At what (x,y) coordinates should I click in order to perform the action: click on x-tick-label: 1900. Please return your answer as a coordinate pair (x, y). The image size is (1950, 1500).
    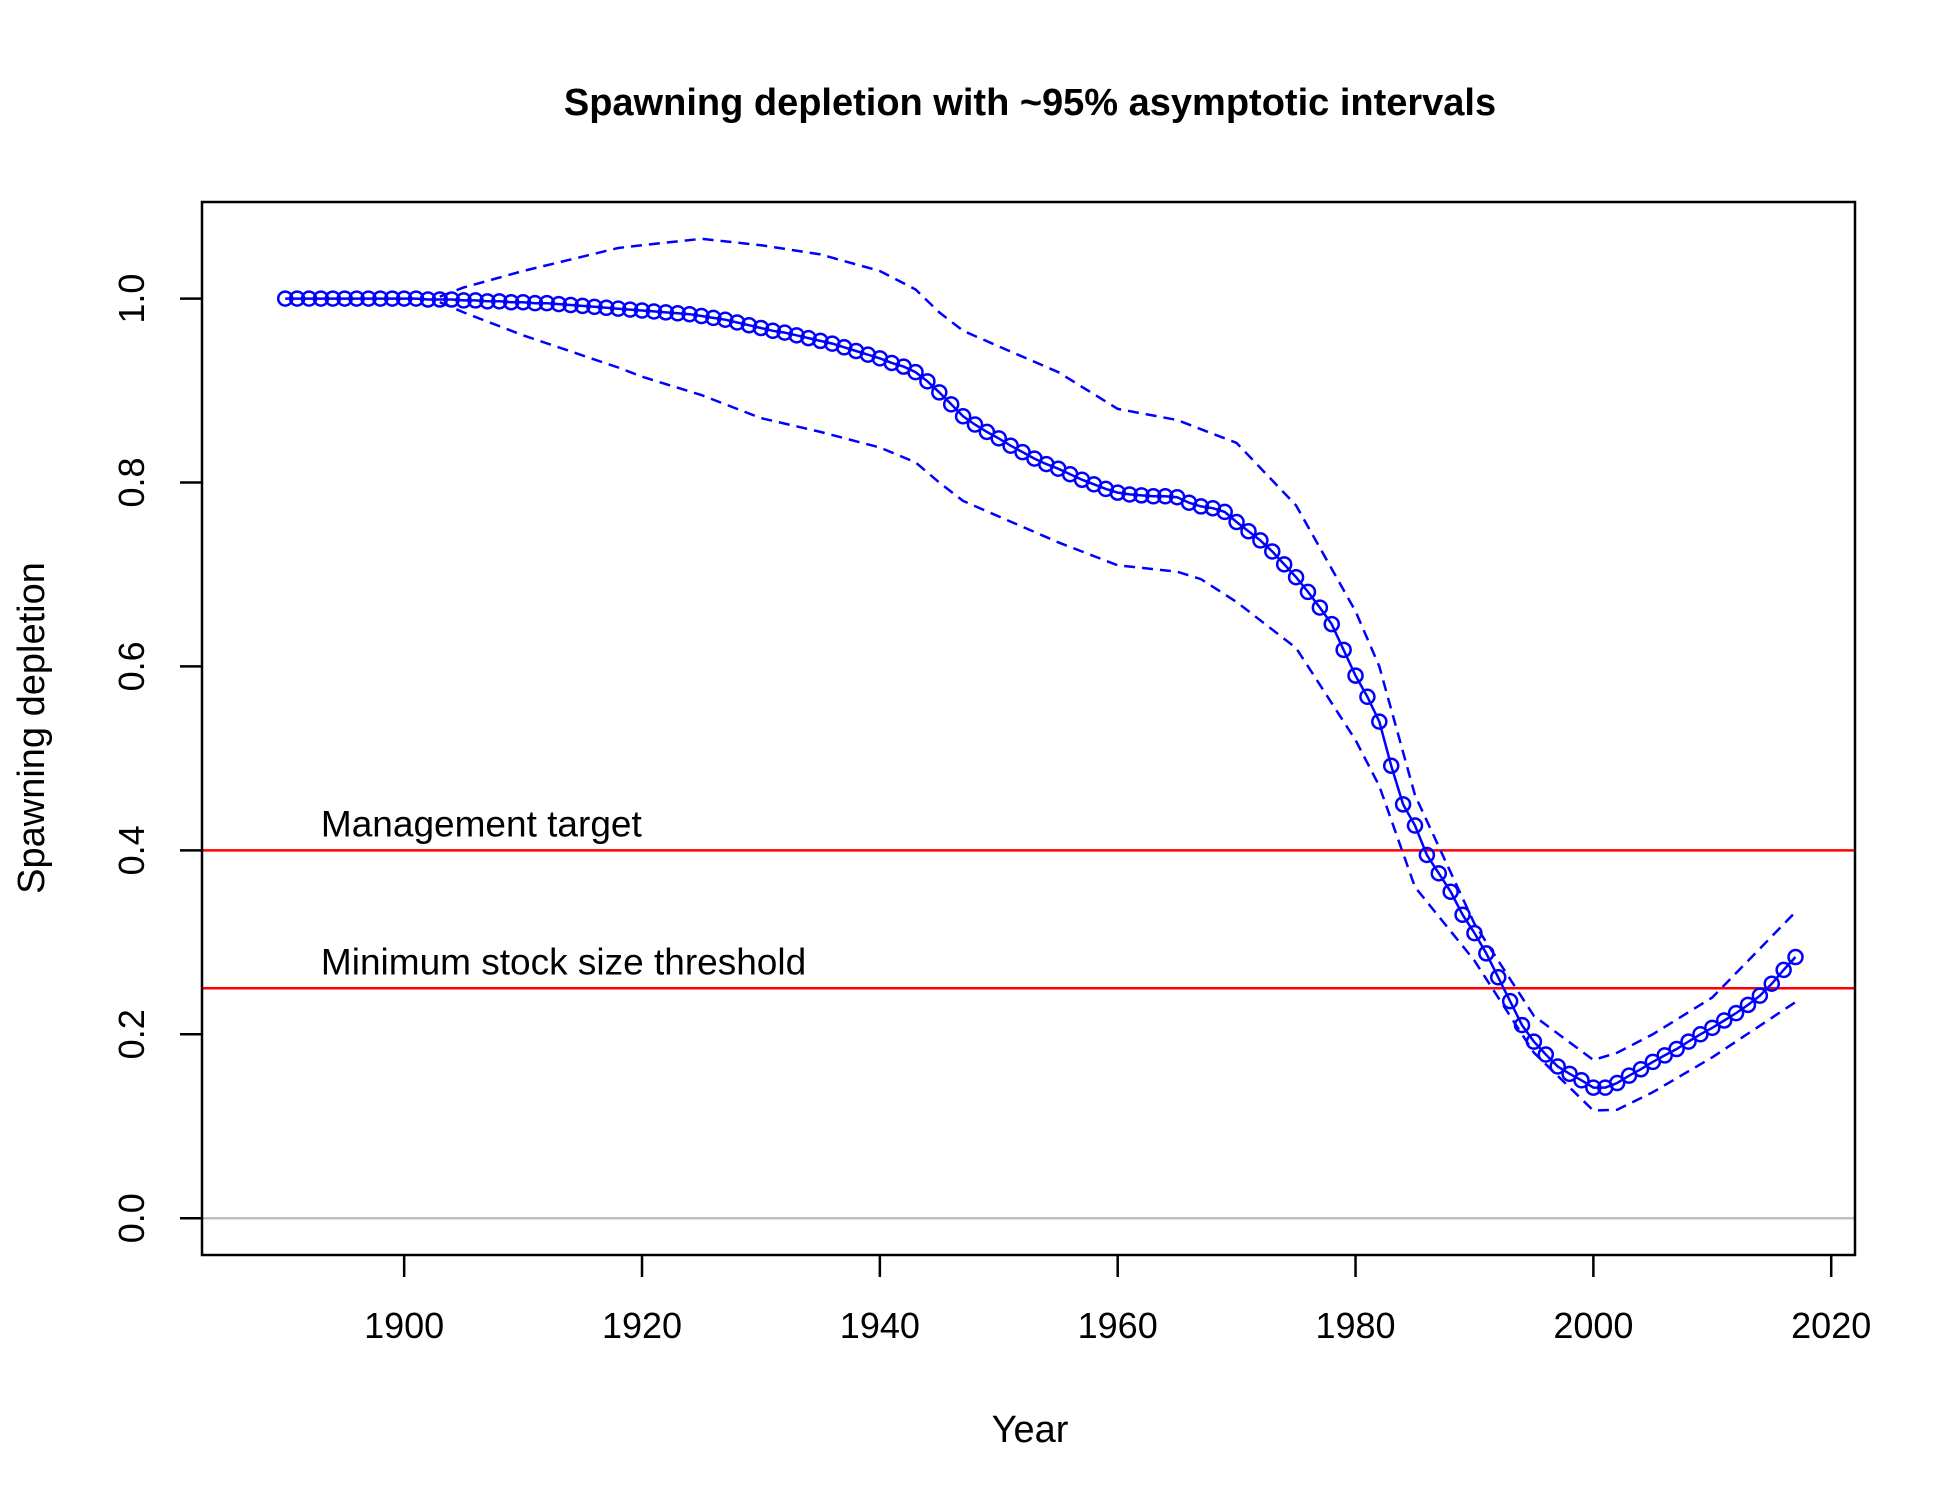
    Looking at the image, I should click on (404, 1325).